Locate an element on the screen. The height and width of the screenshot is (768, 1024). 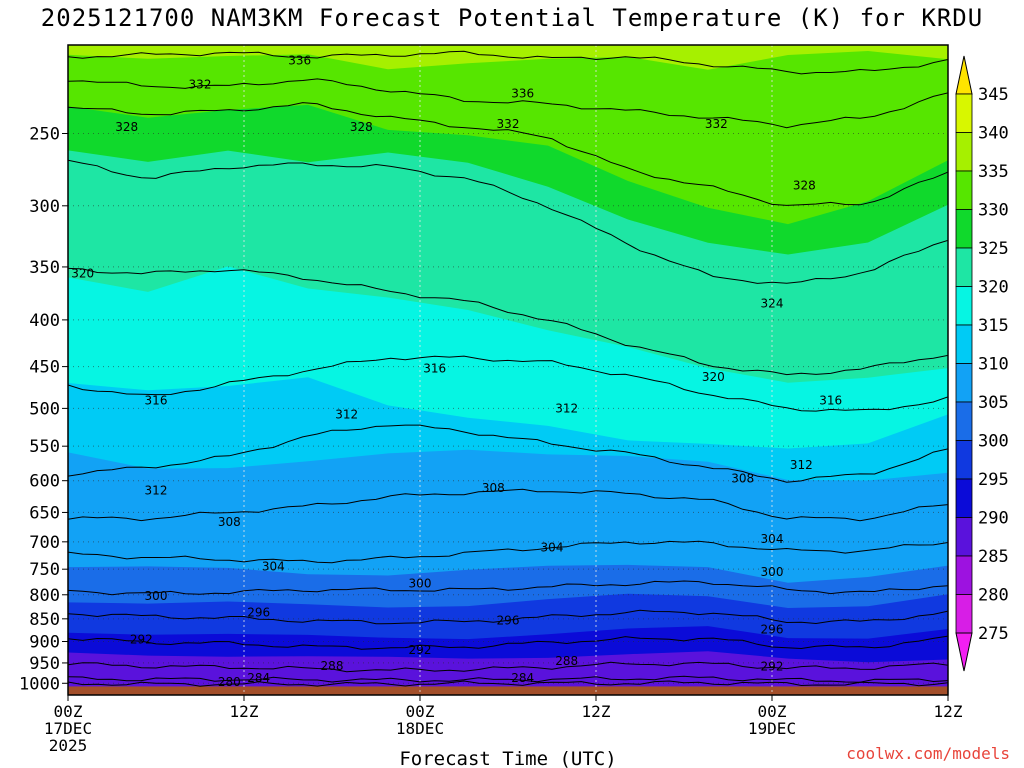
contour-label-304-22: 304 is located at coordinates (552, 547).